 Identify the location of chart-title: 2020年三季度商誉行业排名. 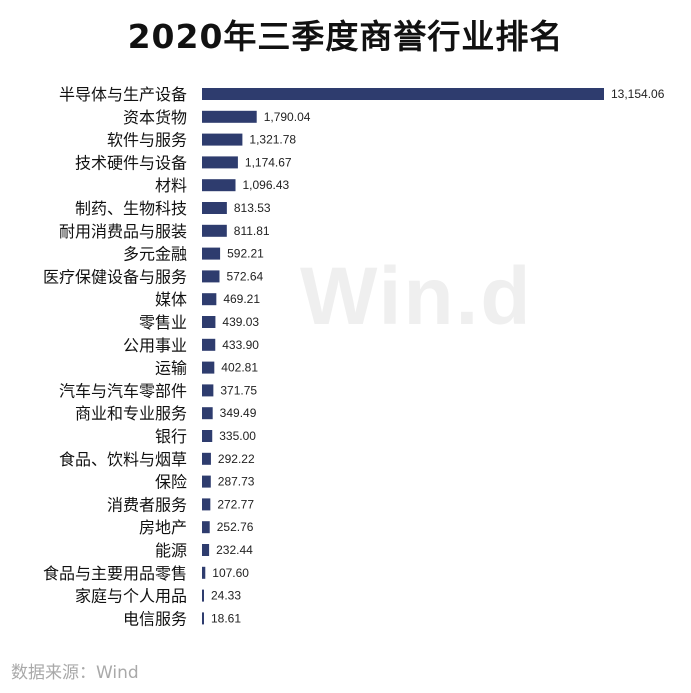
(345, 36).